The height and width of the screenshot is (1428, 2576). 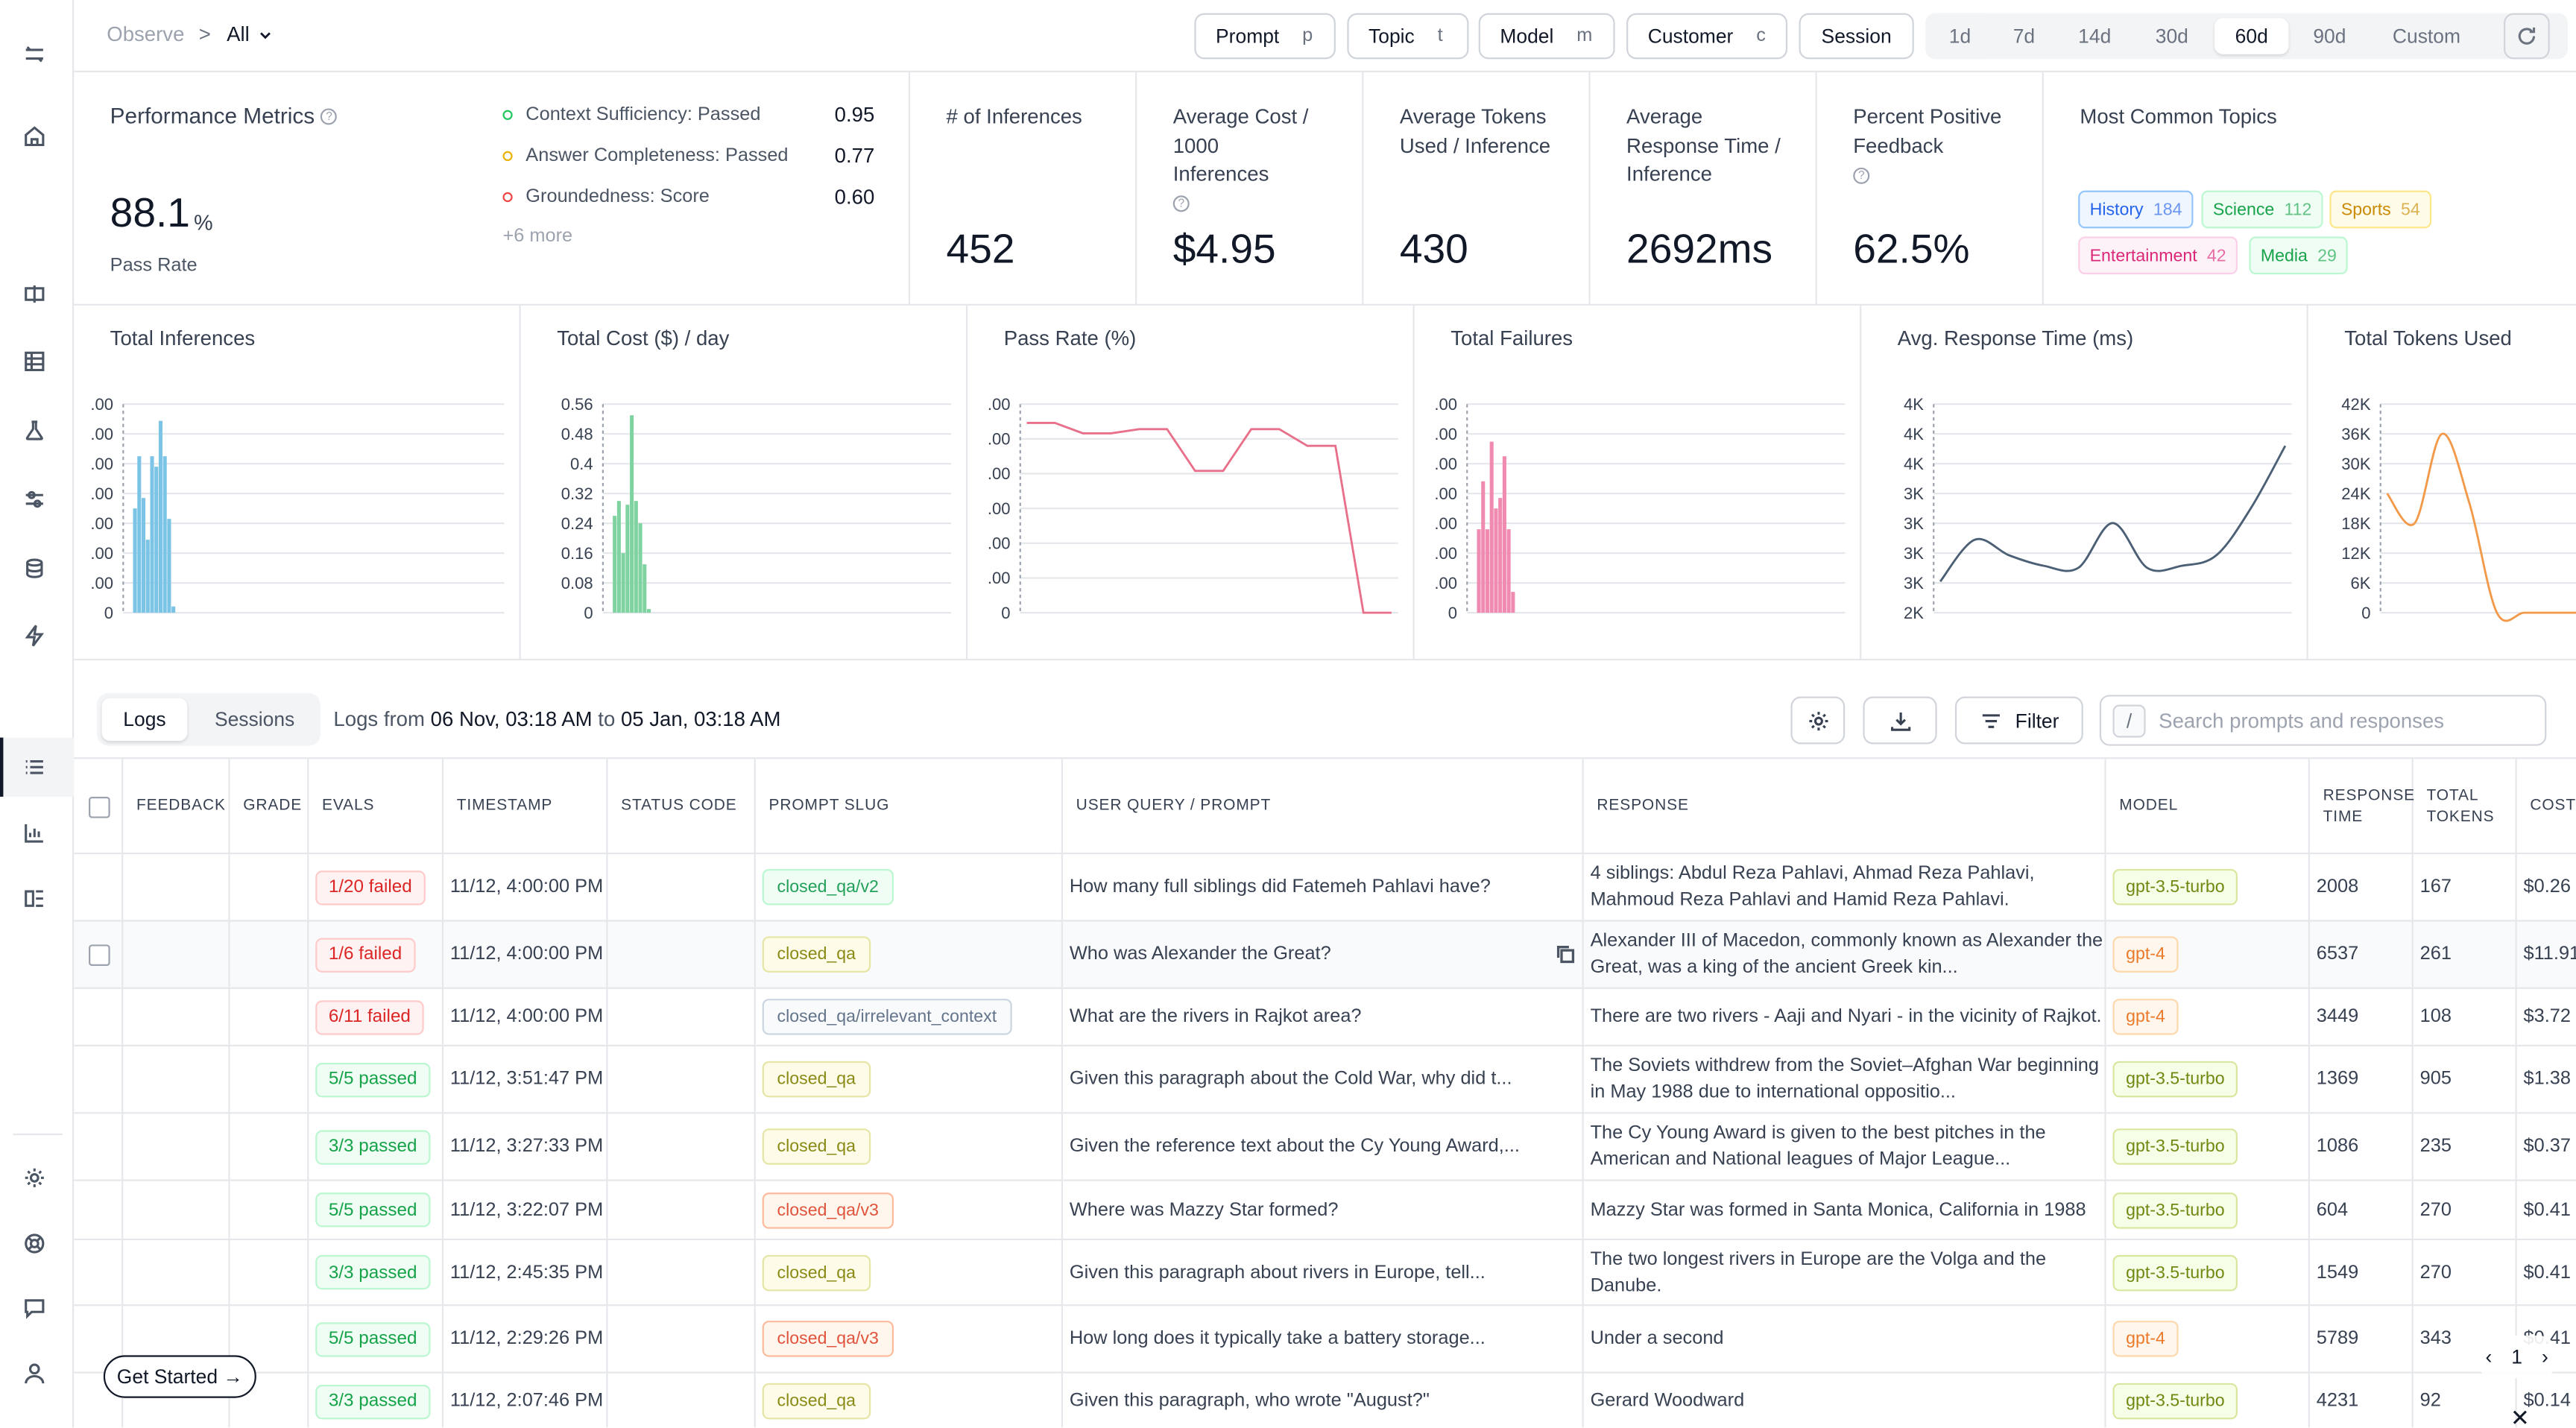 What do you see at coordinates (376, 807) in the screenshot?
I see `column-header-evals: EVALS` at bounding box center [376, 807].